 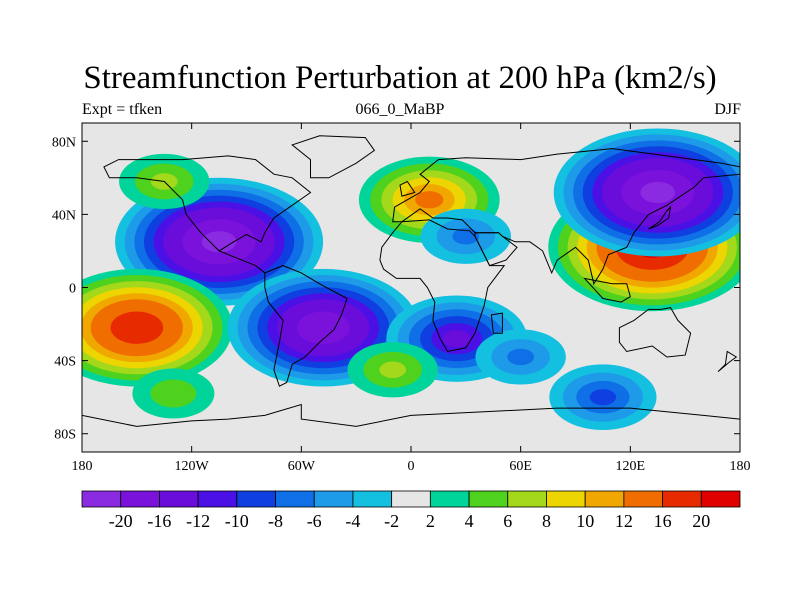 What do you see at coordinates (64, 142) in the screenshot?
I see `y-tick-label: 80N` at bounding box center [64, 142].